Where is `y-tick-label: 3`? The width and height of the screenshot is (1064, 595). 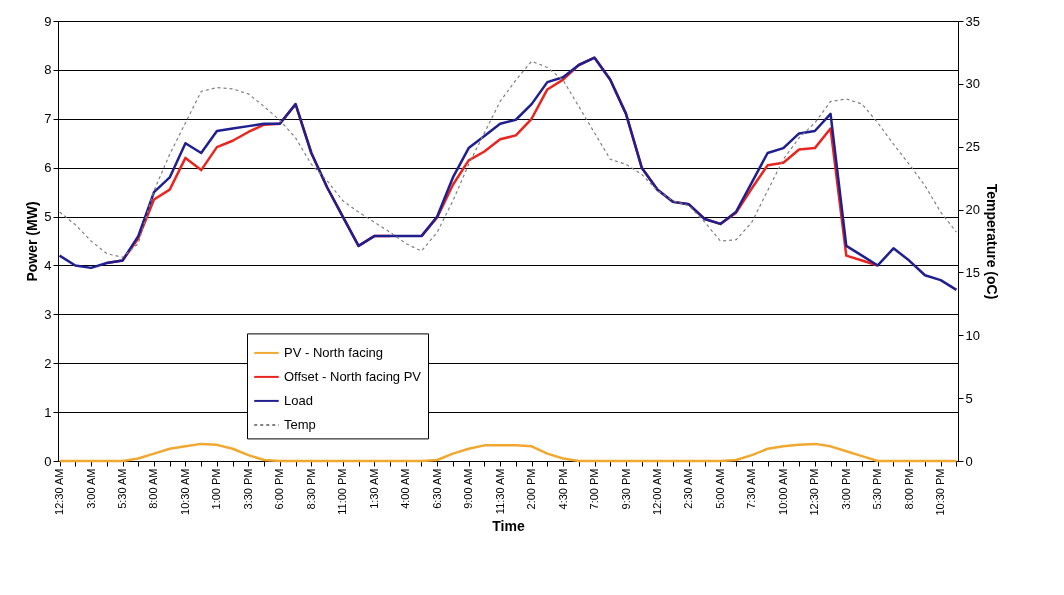 y-tick-label: 3 is located at coordinates (48, 314).